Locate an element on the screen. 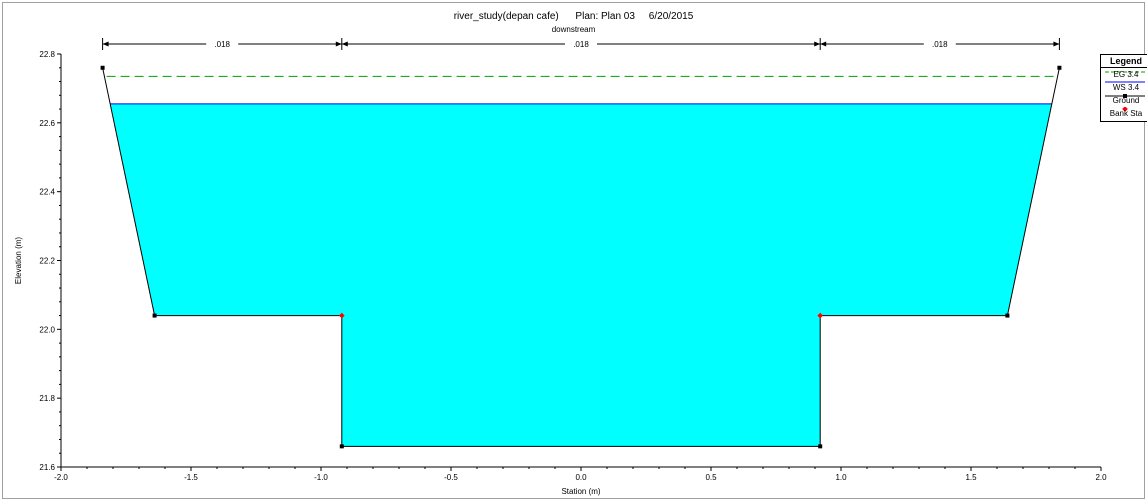  x-tick-label: -1.5 is located at coordinates (191, 477).